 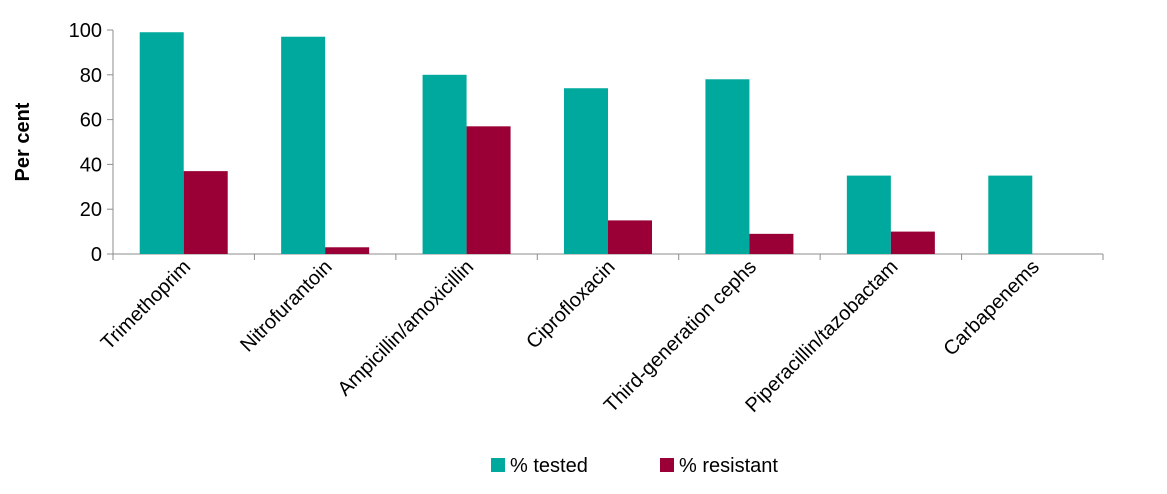 I want to click on x-tick-label: Piperacillin/tazobactam, so click(x=821, y=336).